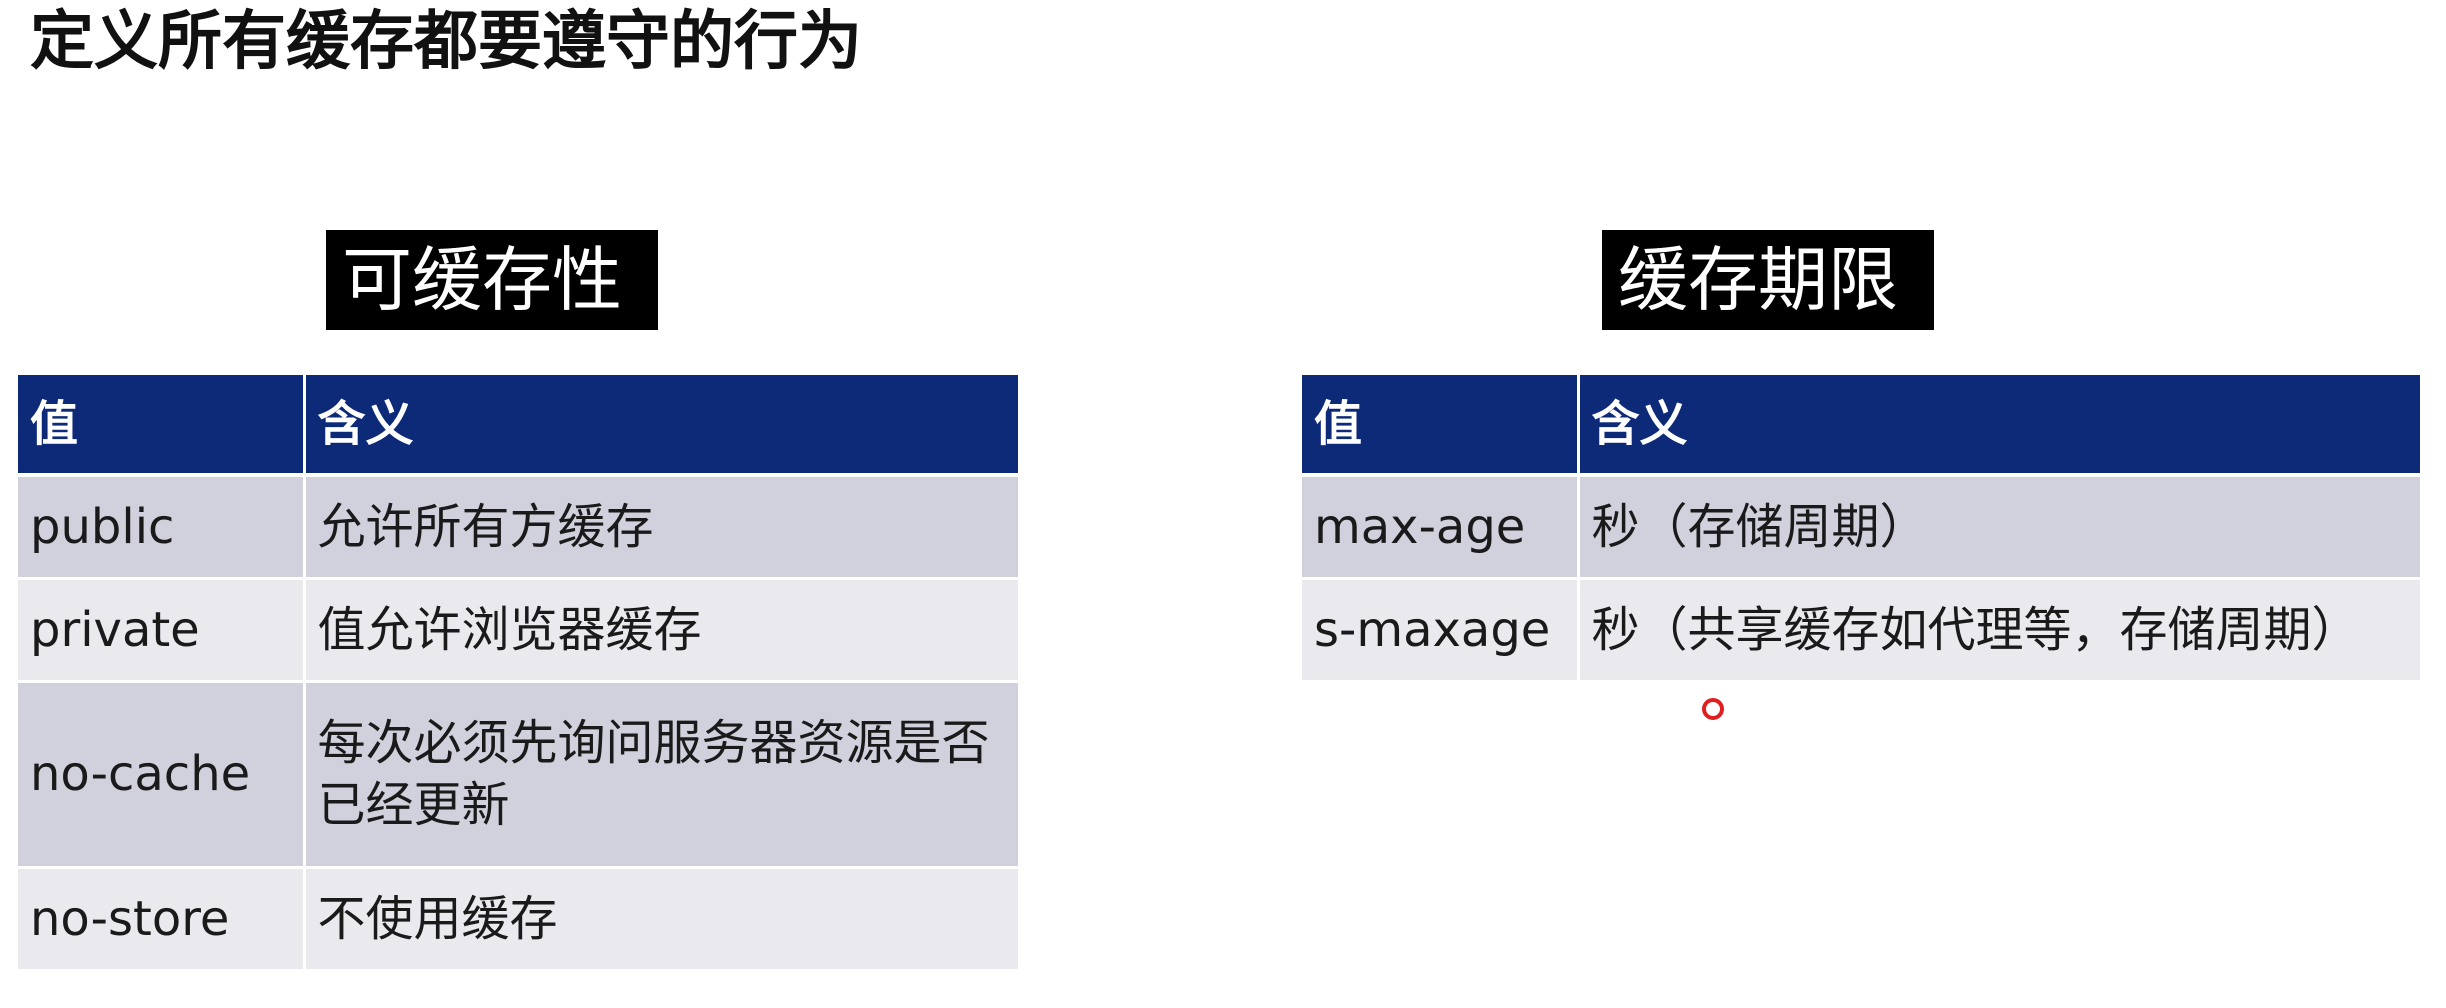 The width and height of the screenshot is (2446, 1008). Describe the element at coordinates (661, 630) in the screenshot. I see `cell-meaning: 值允许浏览器缓存` at that location.